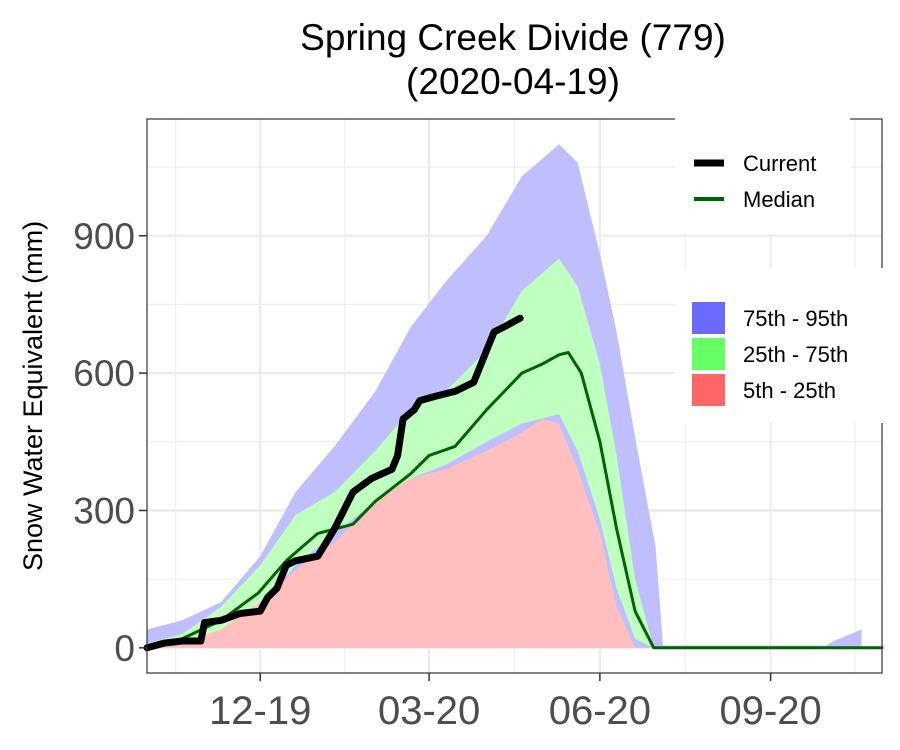 This screenshot has width=900, height=750. Describe the element at coordinates (429, 711) in the screenshot. I see `x-tick-label-1: 03-20` at that location.